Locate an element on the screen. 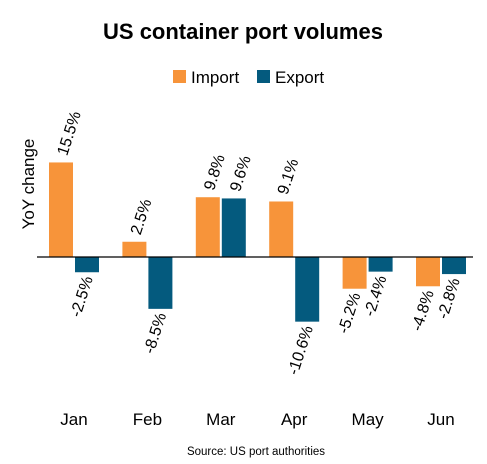 The height and width of the screenshot is (464, 487). data-label-export-apr: -10.6% is located at coordinates (301, 350).